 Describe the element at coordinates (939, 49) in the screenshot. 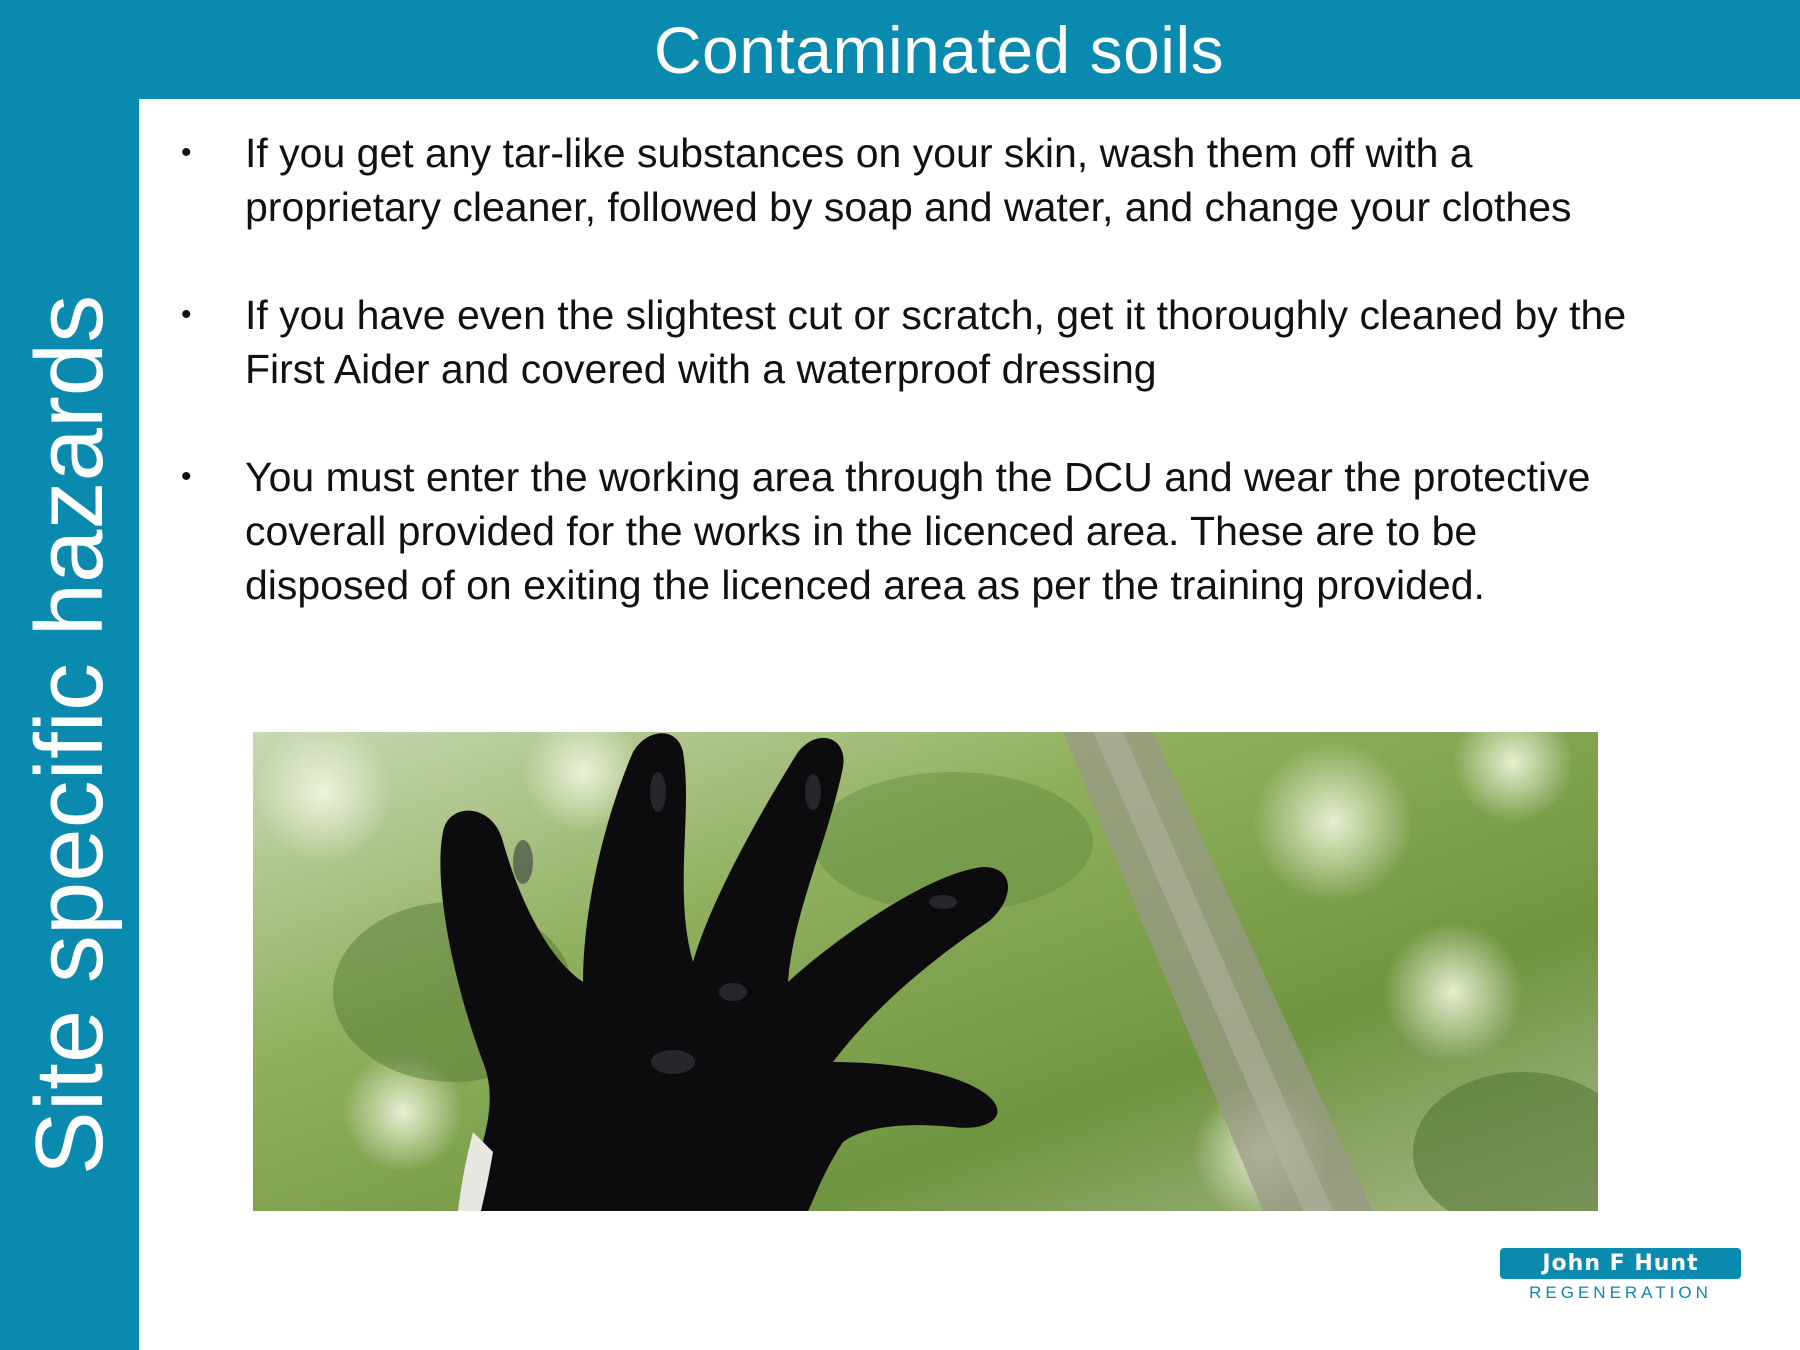

I see `slide-title: Contaminated soils` at that location.